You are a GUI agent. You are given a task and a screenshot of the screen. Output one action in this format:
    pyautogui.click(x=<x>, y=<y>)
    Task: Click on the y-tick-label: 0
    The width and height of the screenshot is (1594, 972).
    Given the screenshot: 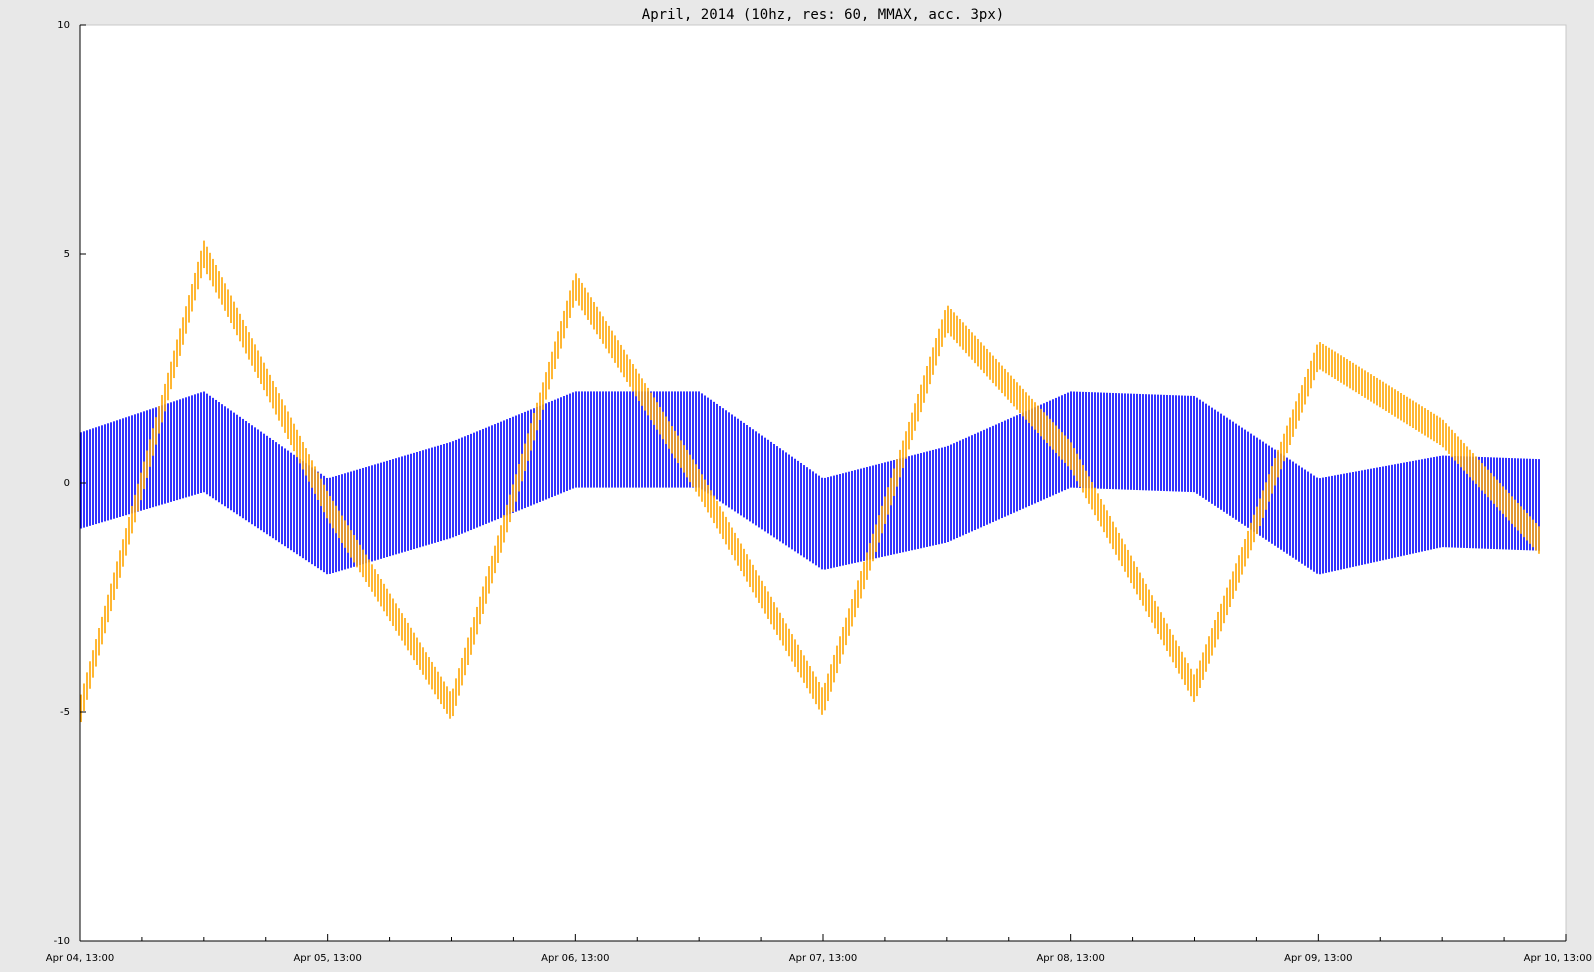 What is the action you would take?
    pyautogui.click(x=67, y=483)
    